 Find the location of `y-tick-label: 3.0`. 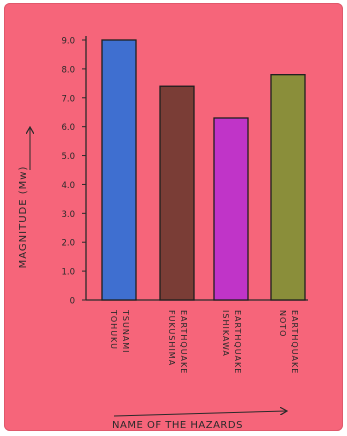

y-tick-label: 3.0 is located at coordinates (68, 215).